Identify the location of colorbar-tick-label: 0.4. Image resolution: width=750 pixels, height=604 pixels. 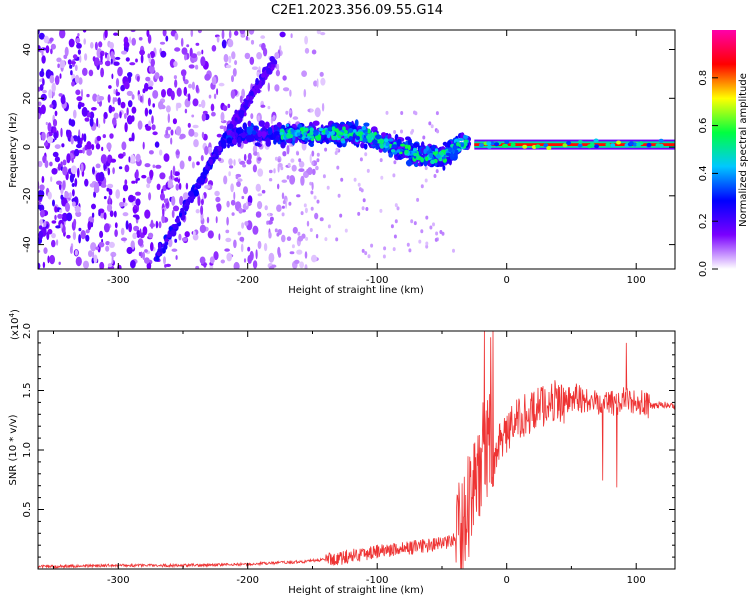
(703, 173).